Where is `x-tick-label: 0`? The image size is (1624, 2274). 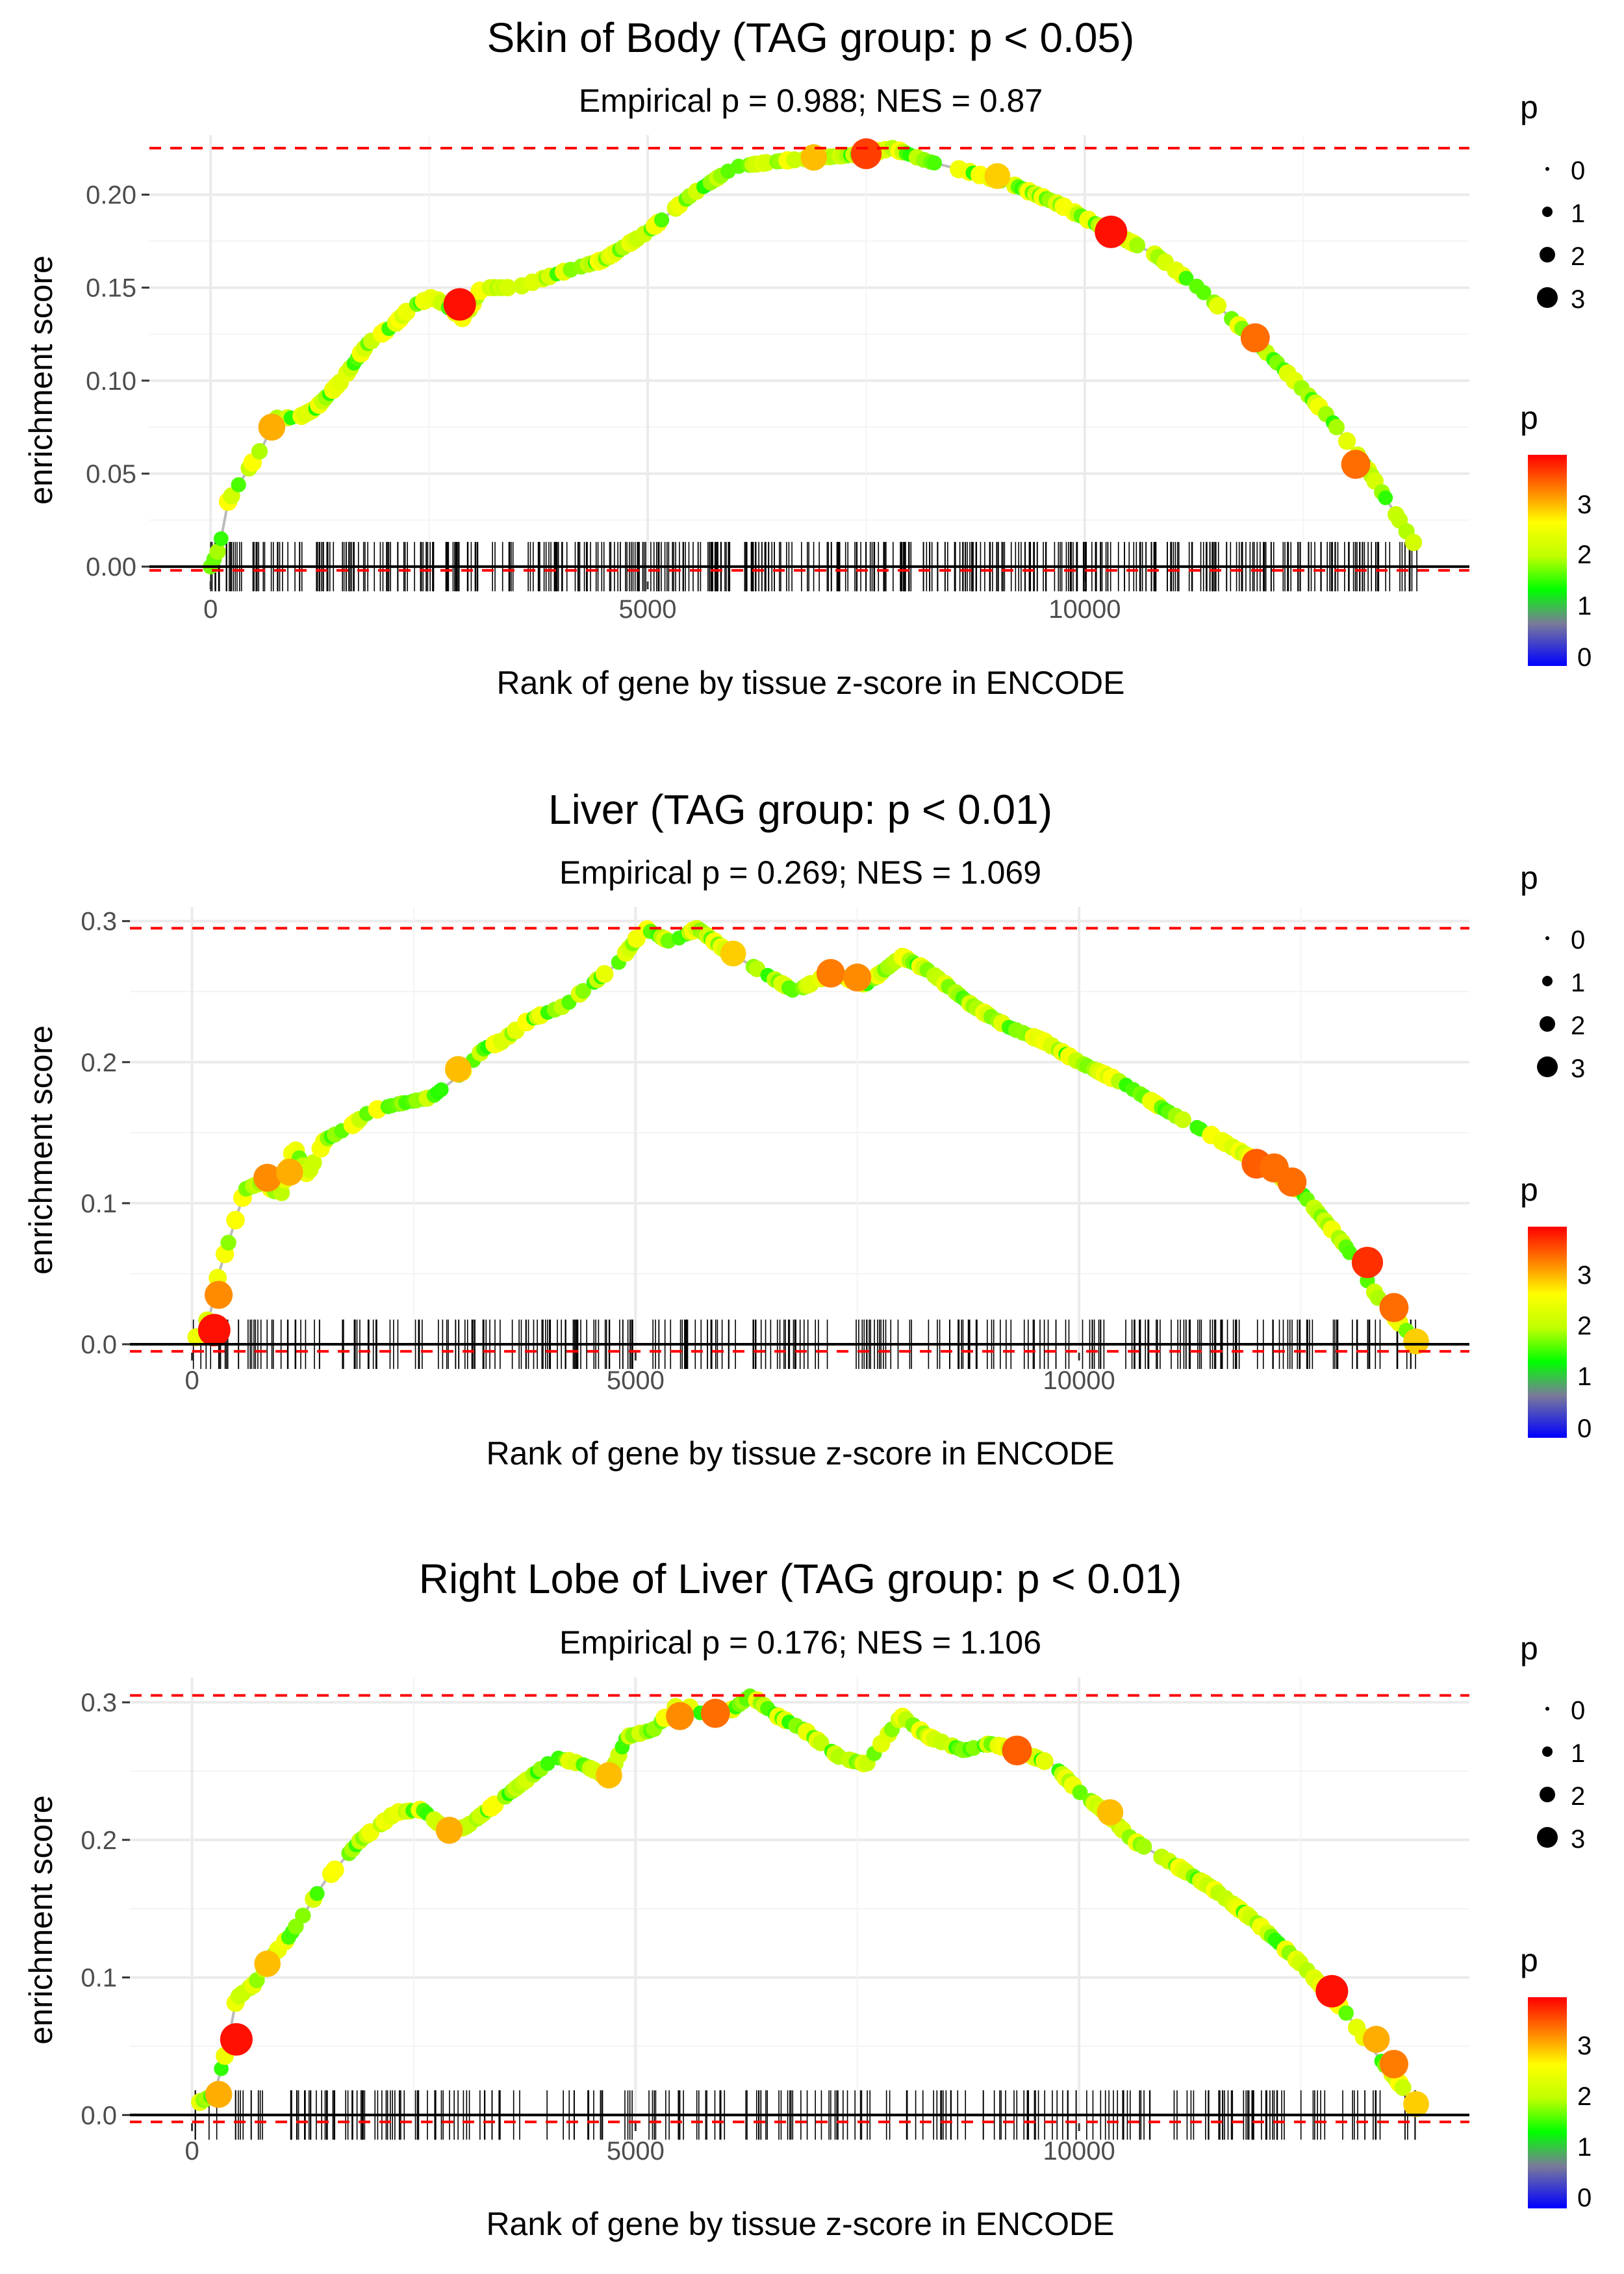 x-tick-label: 0 is located at coordinates (210, 609).